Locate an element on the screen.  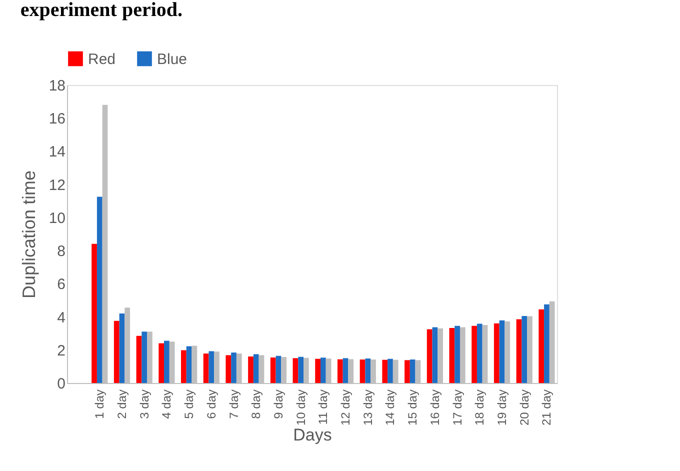
x-tick-label: 14 day is located at coordinates (390, 408).